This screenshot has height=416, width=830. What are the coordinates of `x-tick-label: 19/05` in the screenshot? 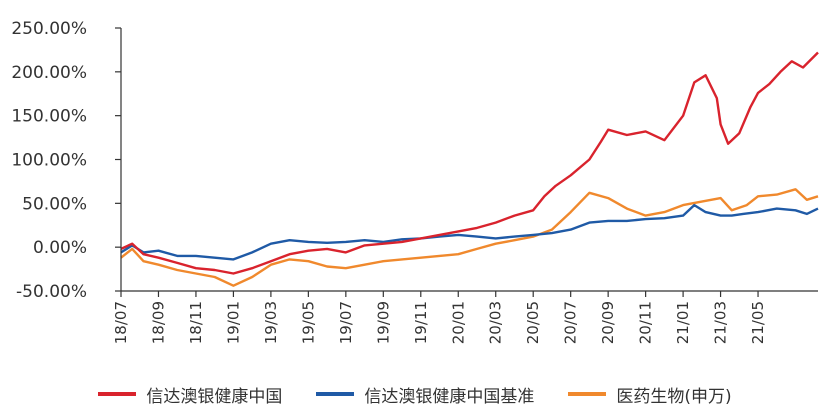 It's located at (308, 322).